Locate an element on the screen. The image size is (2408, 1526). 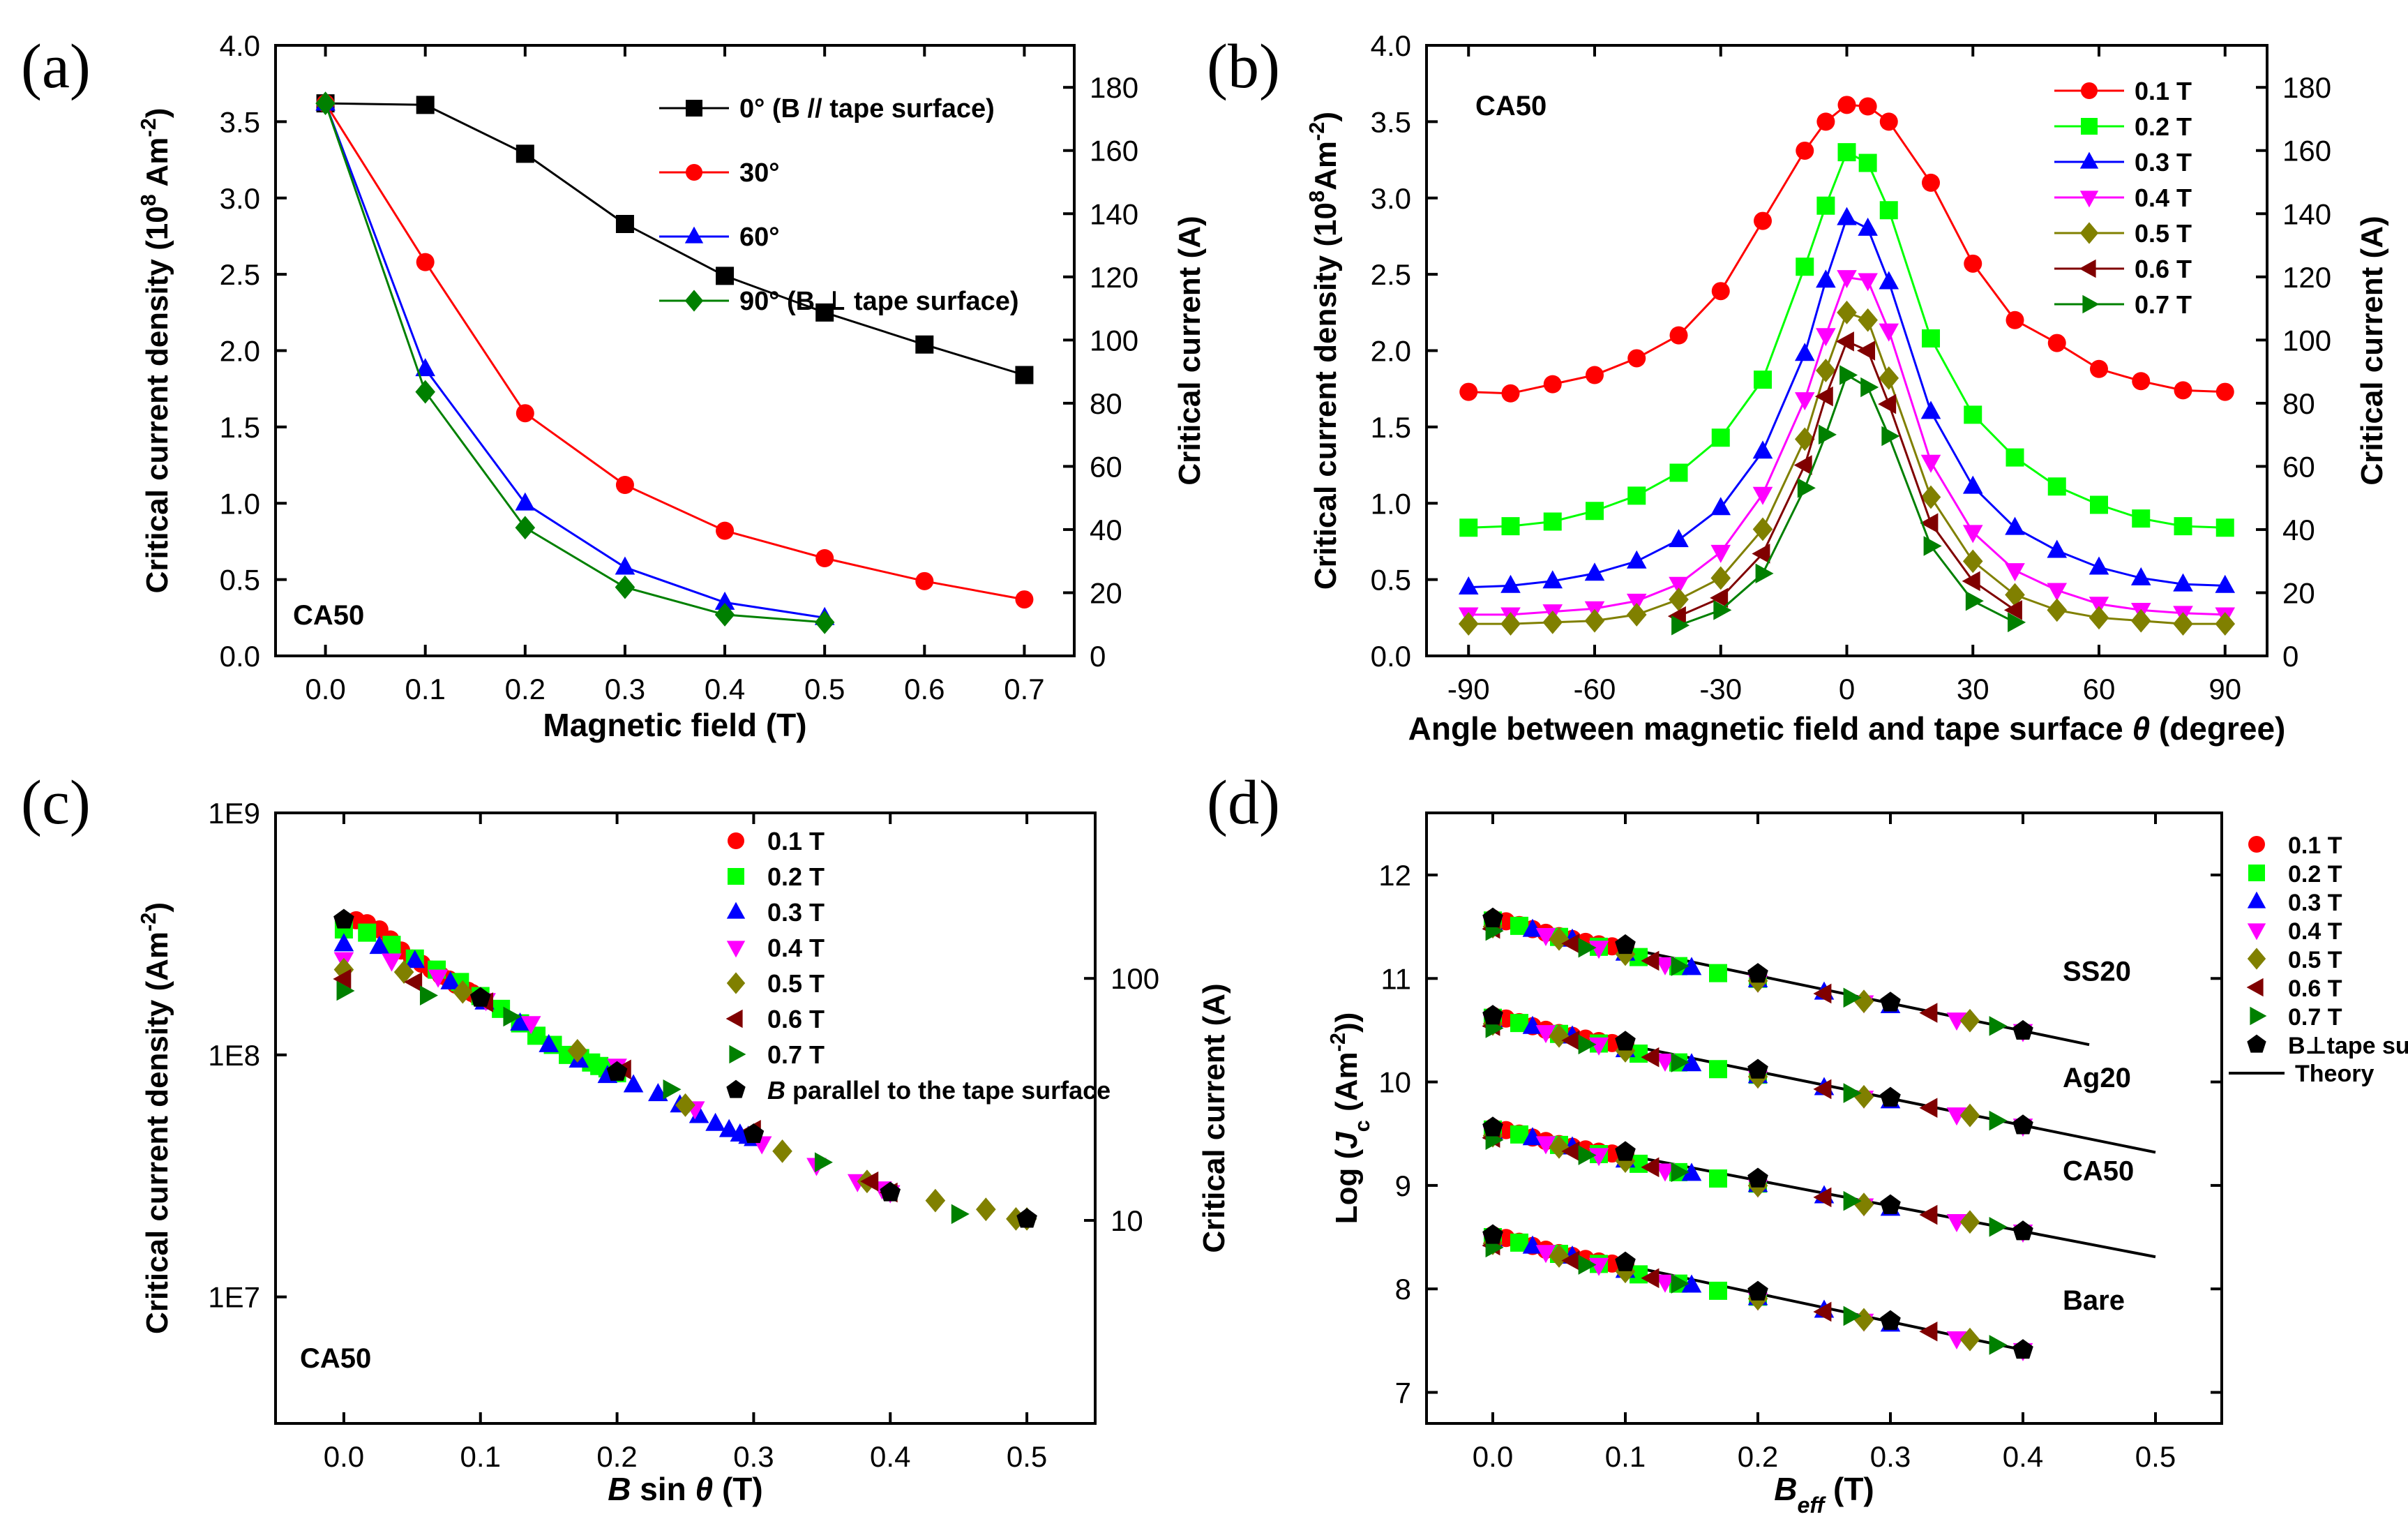
x-tick-label: 0.5 is located at coordinates (1027, 1456).